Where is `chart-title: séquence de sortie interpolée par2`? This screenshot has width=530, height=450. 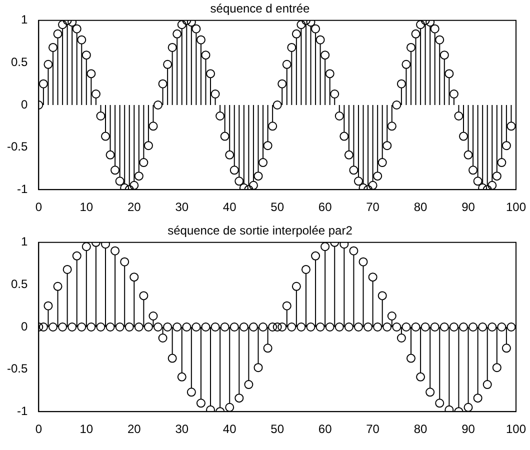
chart-title: séquence de sortie interpolée par2 is located at coordinates (260, 231).